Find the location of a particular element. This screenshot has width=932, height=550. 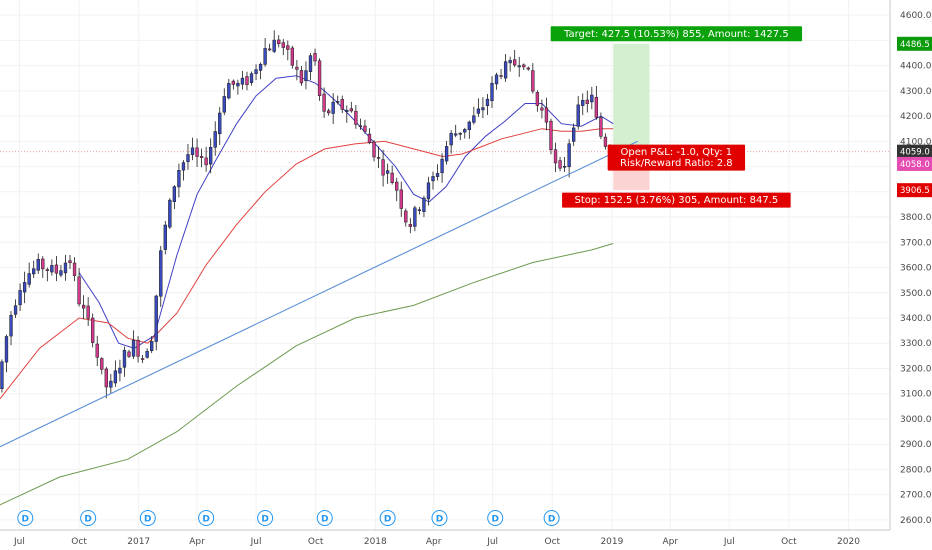

stop-label: Stop: 152.5 (3.76%) 305, Amount: 847.5 is located at coordinates (676, 200).